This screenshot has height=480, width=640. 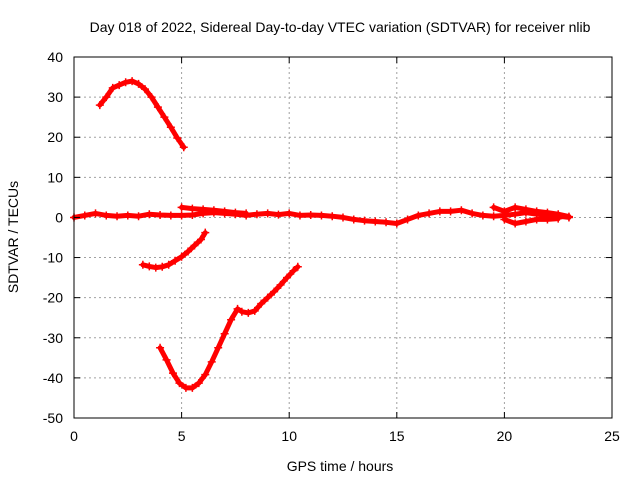 What do you see at coordinates (141, 114) in the screenshot?
I see `series-upper-arc` at bounding box center [141, 114].